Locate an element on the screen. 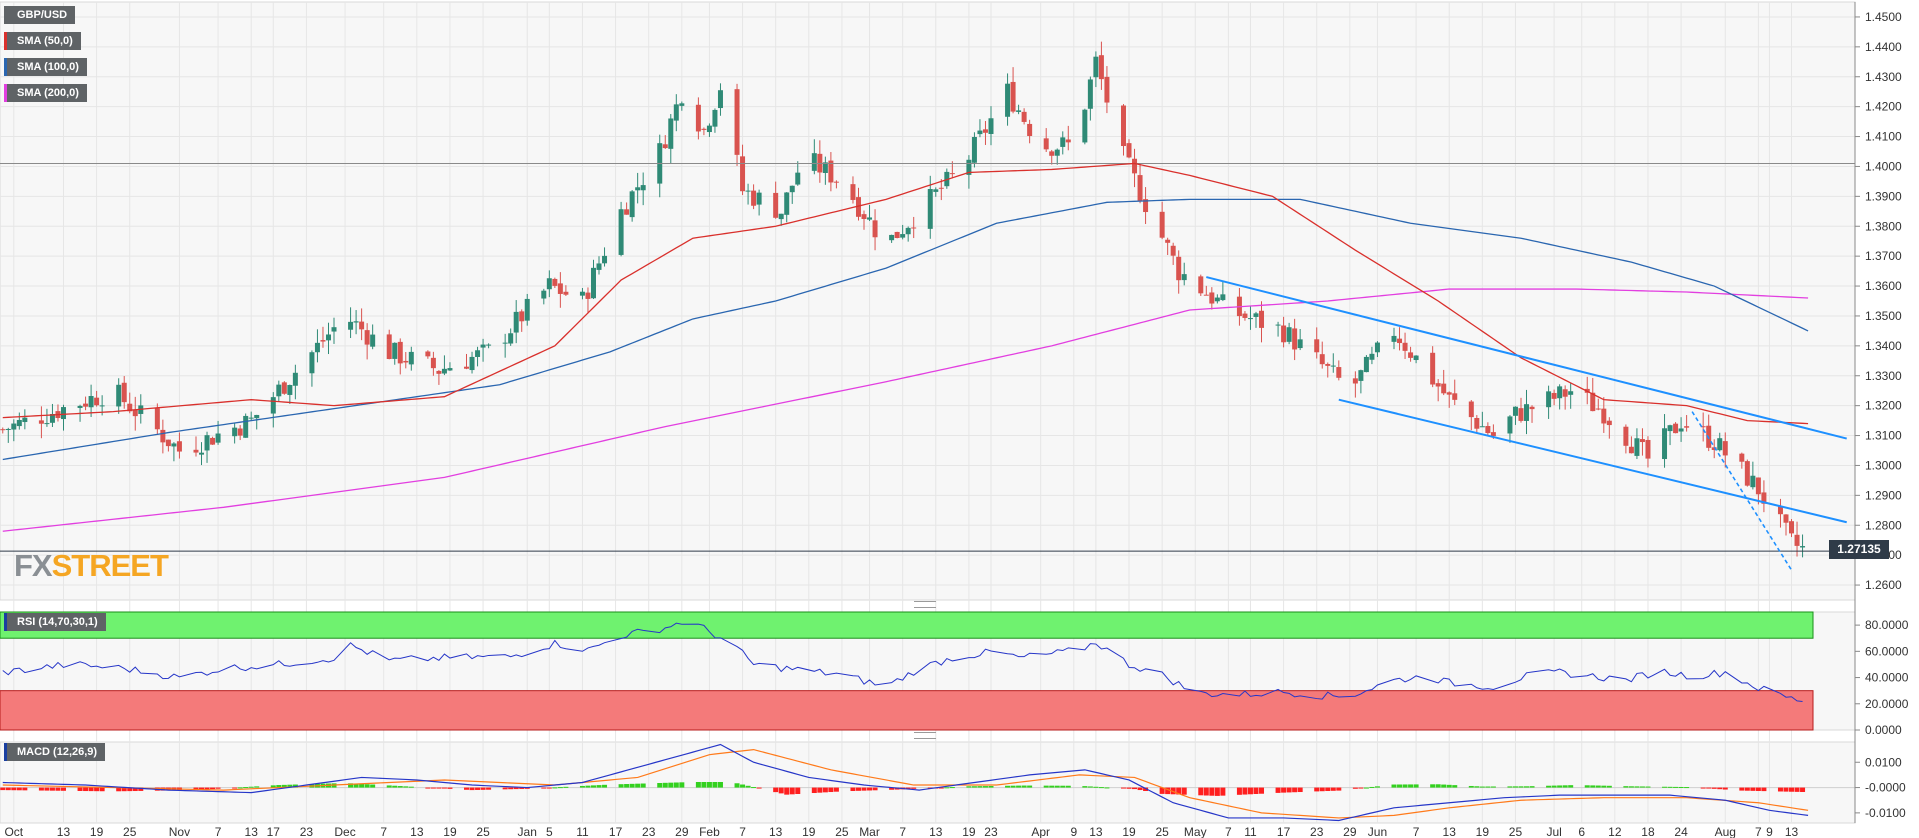 This screenshot has height=838, width=1919. y-tick-label: 1.2800 is located at coordinates (1883, 525).